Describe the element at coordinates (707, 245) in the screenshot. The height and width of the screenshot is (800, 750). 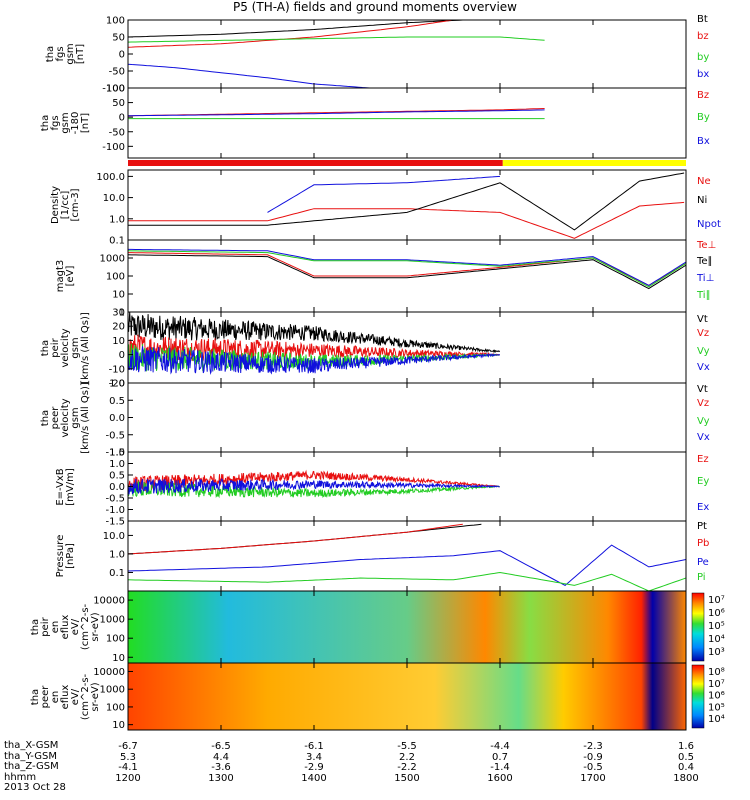
I see `legend-te: Te⊥` at that location.